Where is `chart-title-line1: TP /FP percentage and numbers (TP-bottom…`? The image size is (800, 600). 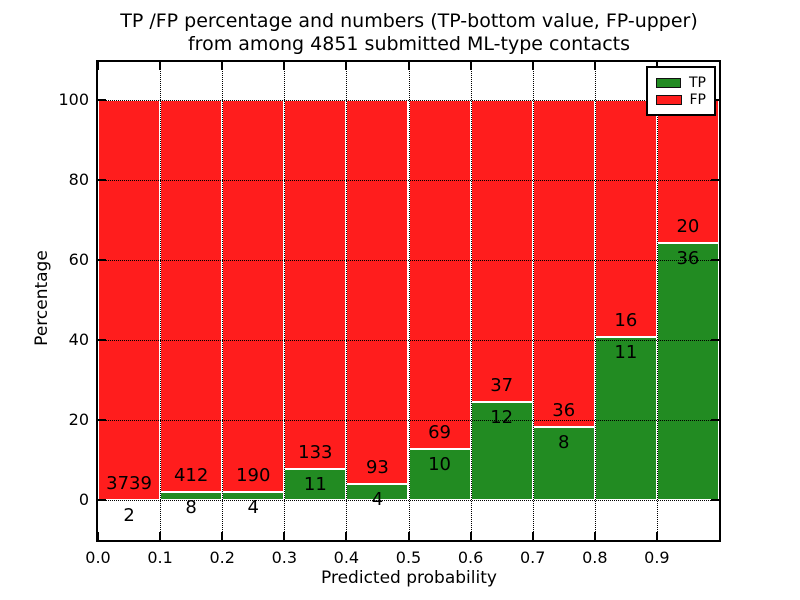 chart-title-line1: TP /FP percentage and numbers (TP-bottom… is located at coordinates (409, 21).